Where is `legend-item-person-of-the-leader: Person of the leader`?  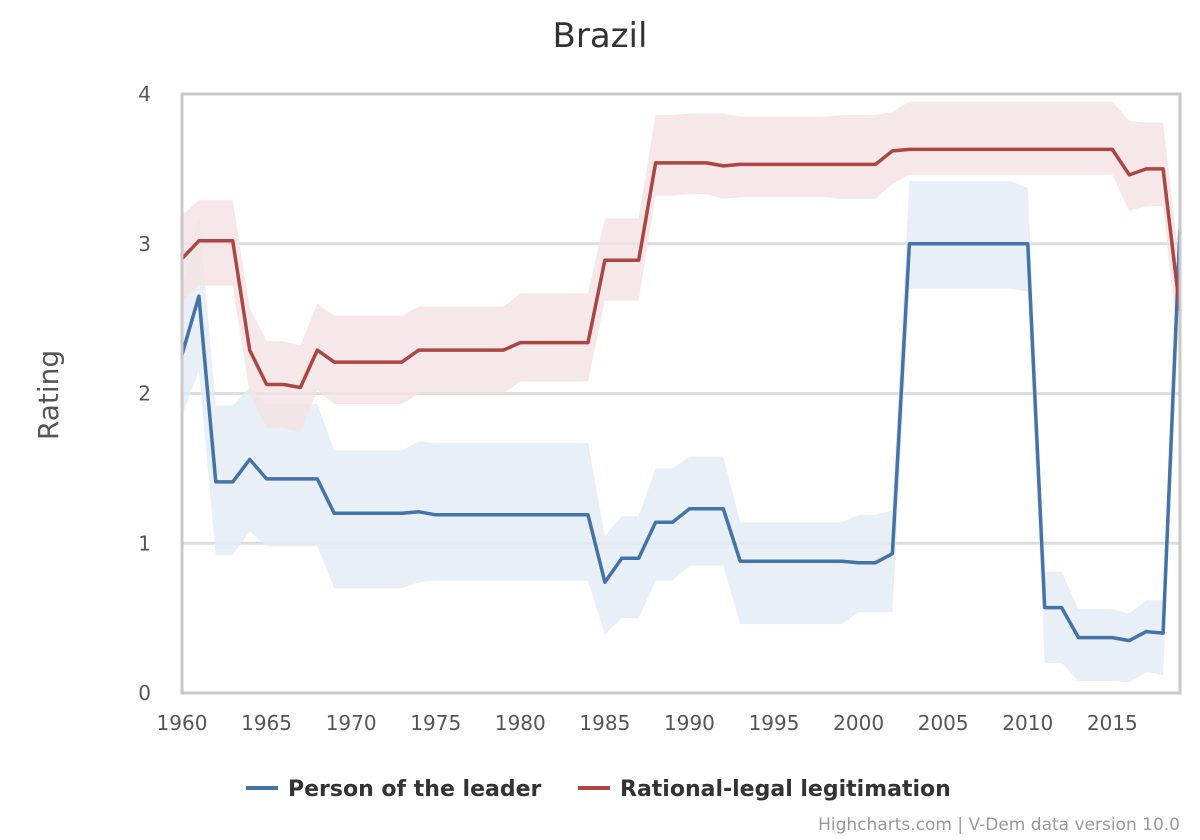 legend-item-person-of-the-leader: Person of the leader is located at coordinates (394, 789).